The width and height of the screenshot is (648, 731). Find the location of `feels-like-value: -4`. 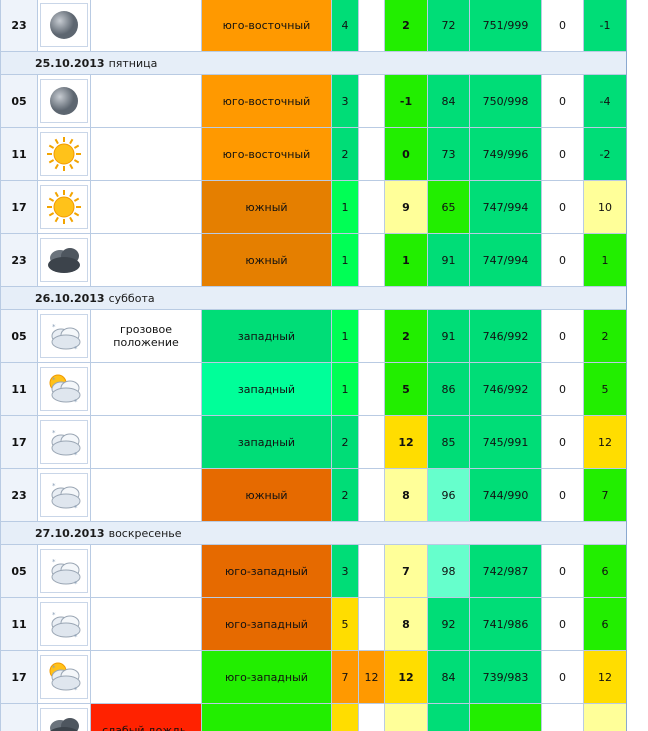

feels-like-value: -4 is located at coordinates (605, 101).